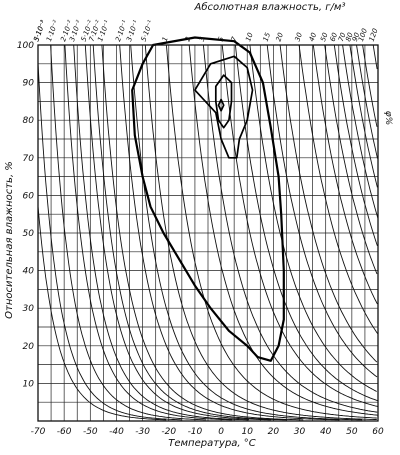  I want to click on y-tick-label: 40, so click(29, 272).